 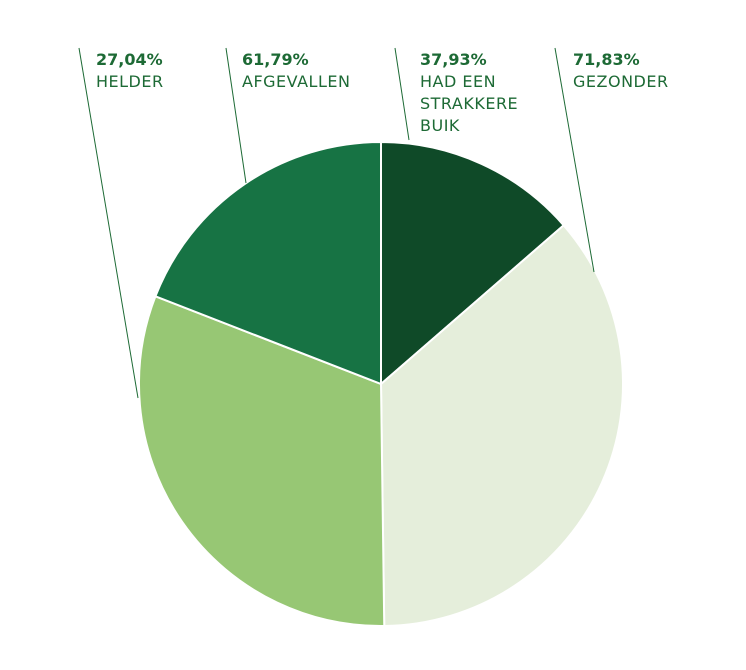 I want to click on category-label: HELDER, so click(x=130, y=81).